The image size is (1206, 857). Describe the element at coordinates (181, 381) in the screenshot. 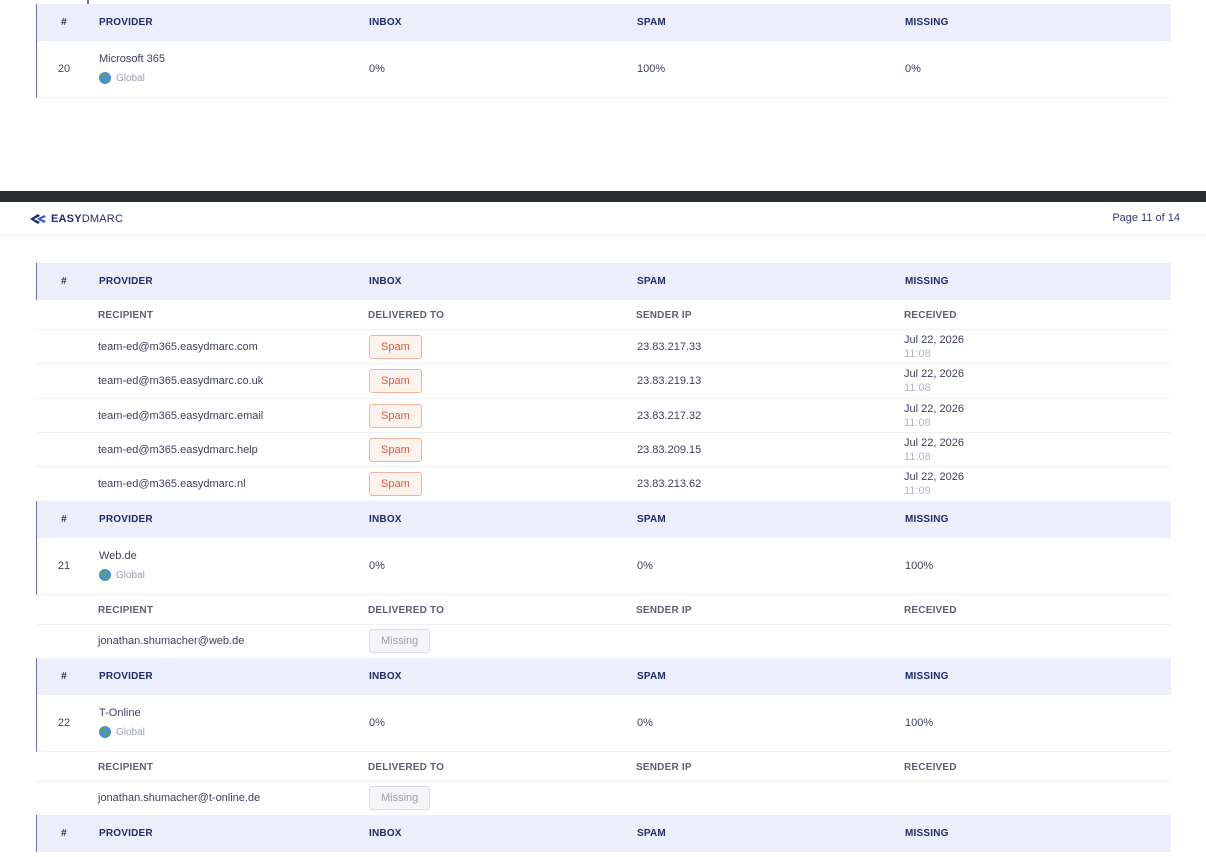

I see `recipient-email: team-ed@m365.easydmarc.co.uk` at that location.